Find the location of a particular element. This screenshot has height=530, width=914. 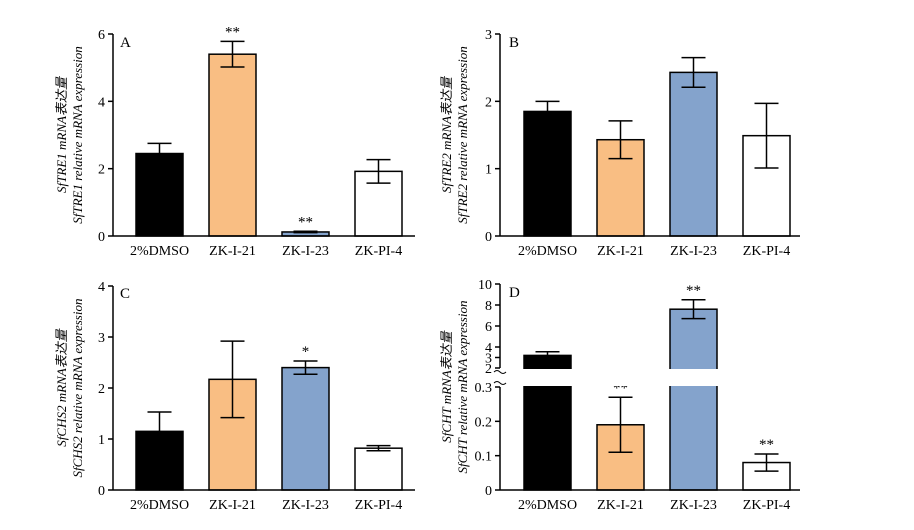

y-axis-label-cn: SfCHT mRNA表达量 is located at coordinates (446, 385).